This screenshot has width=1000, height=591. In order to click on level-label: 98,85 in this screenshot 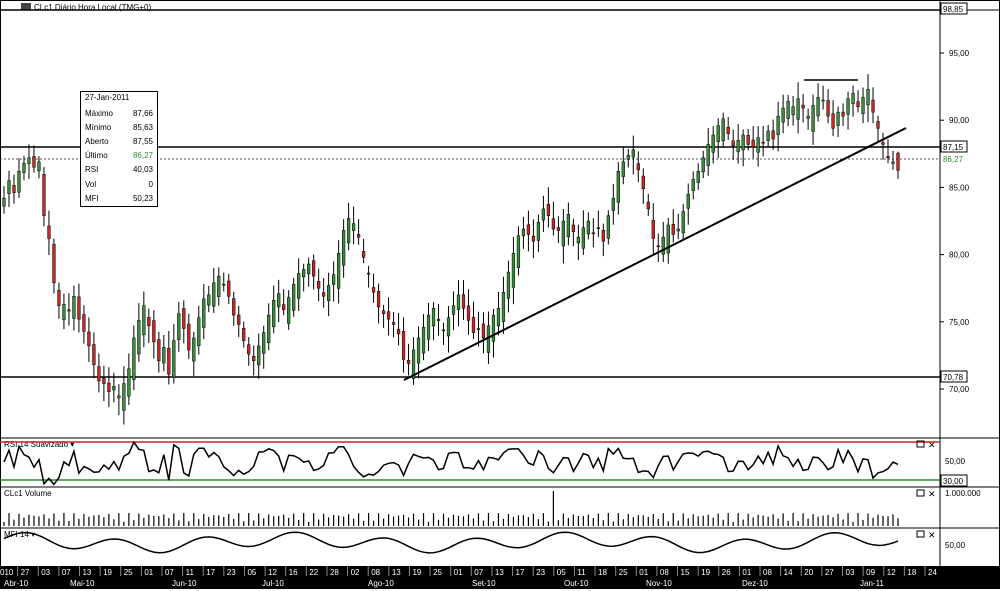, I will do `click(953, 9)`.